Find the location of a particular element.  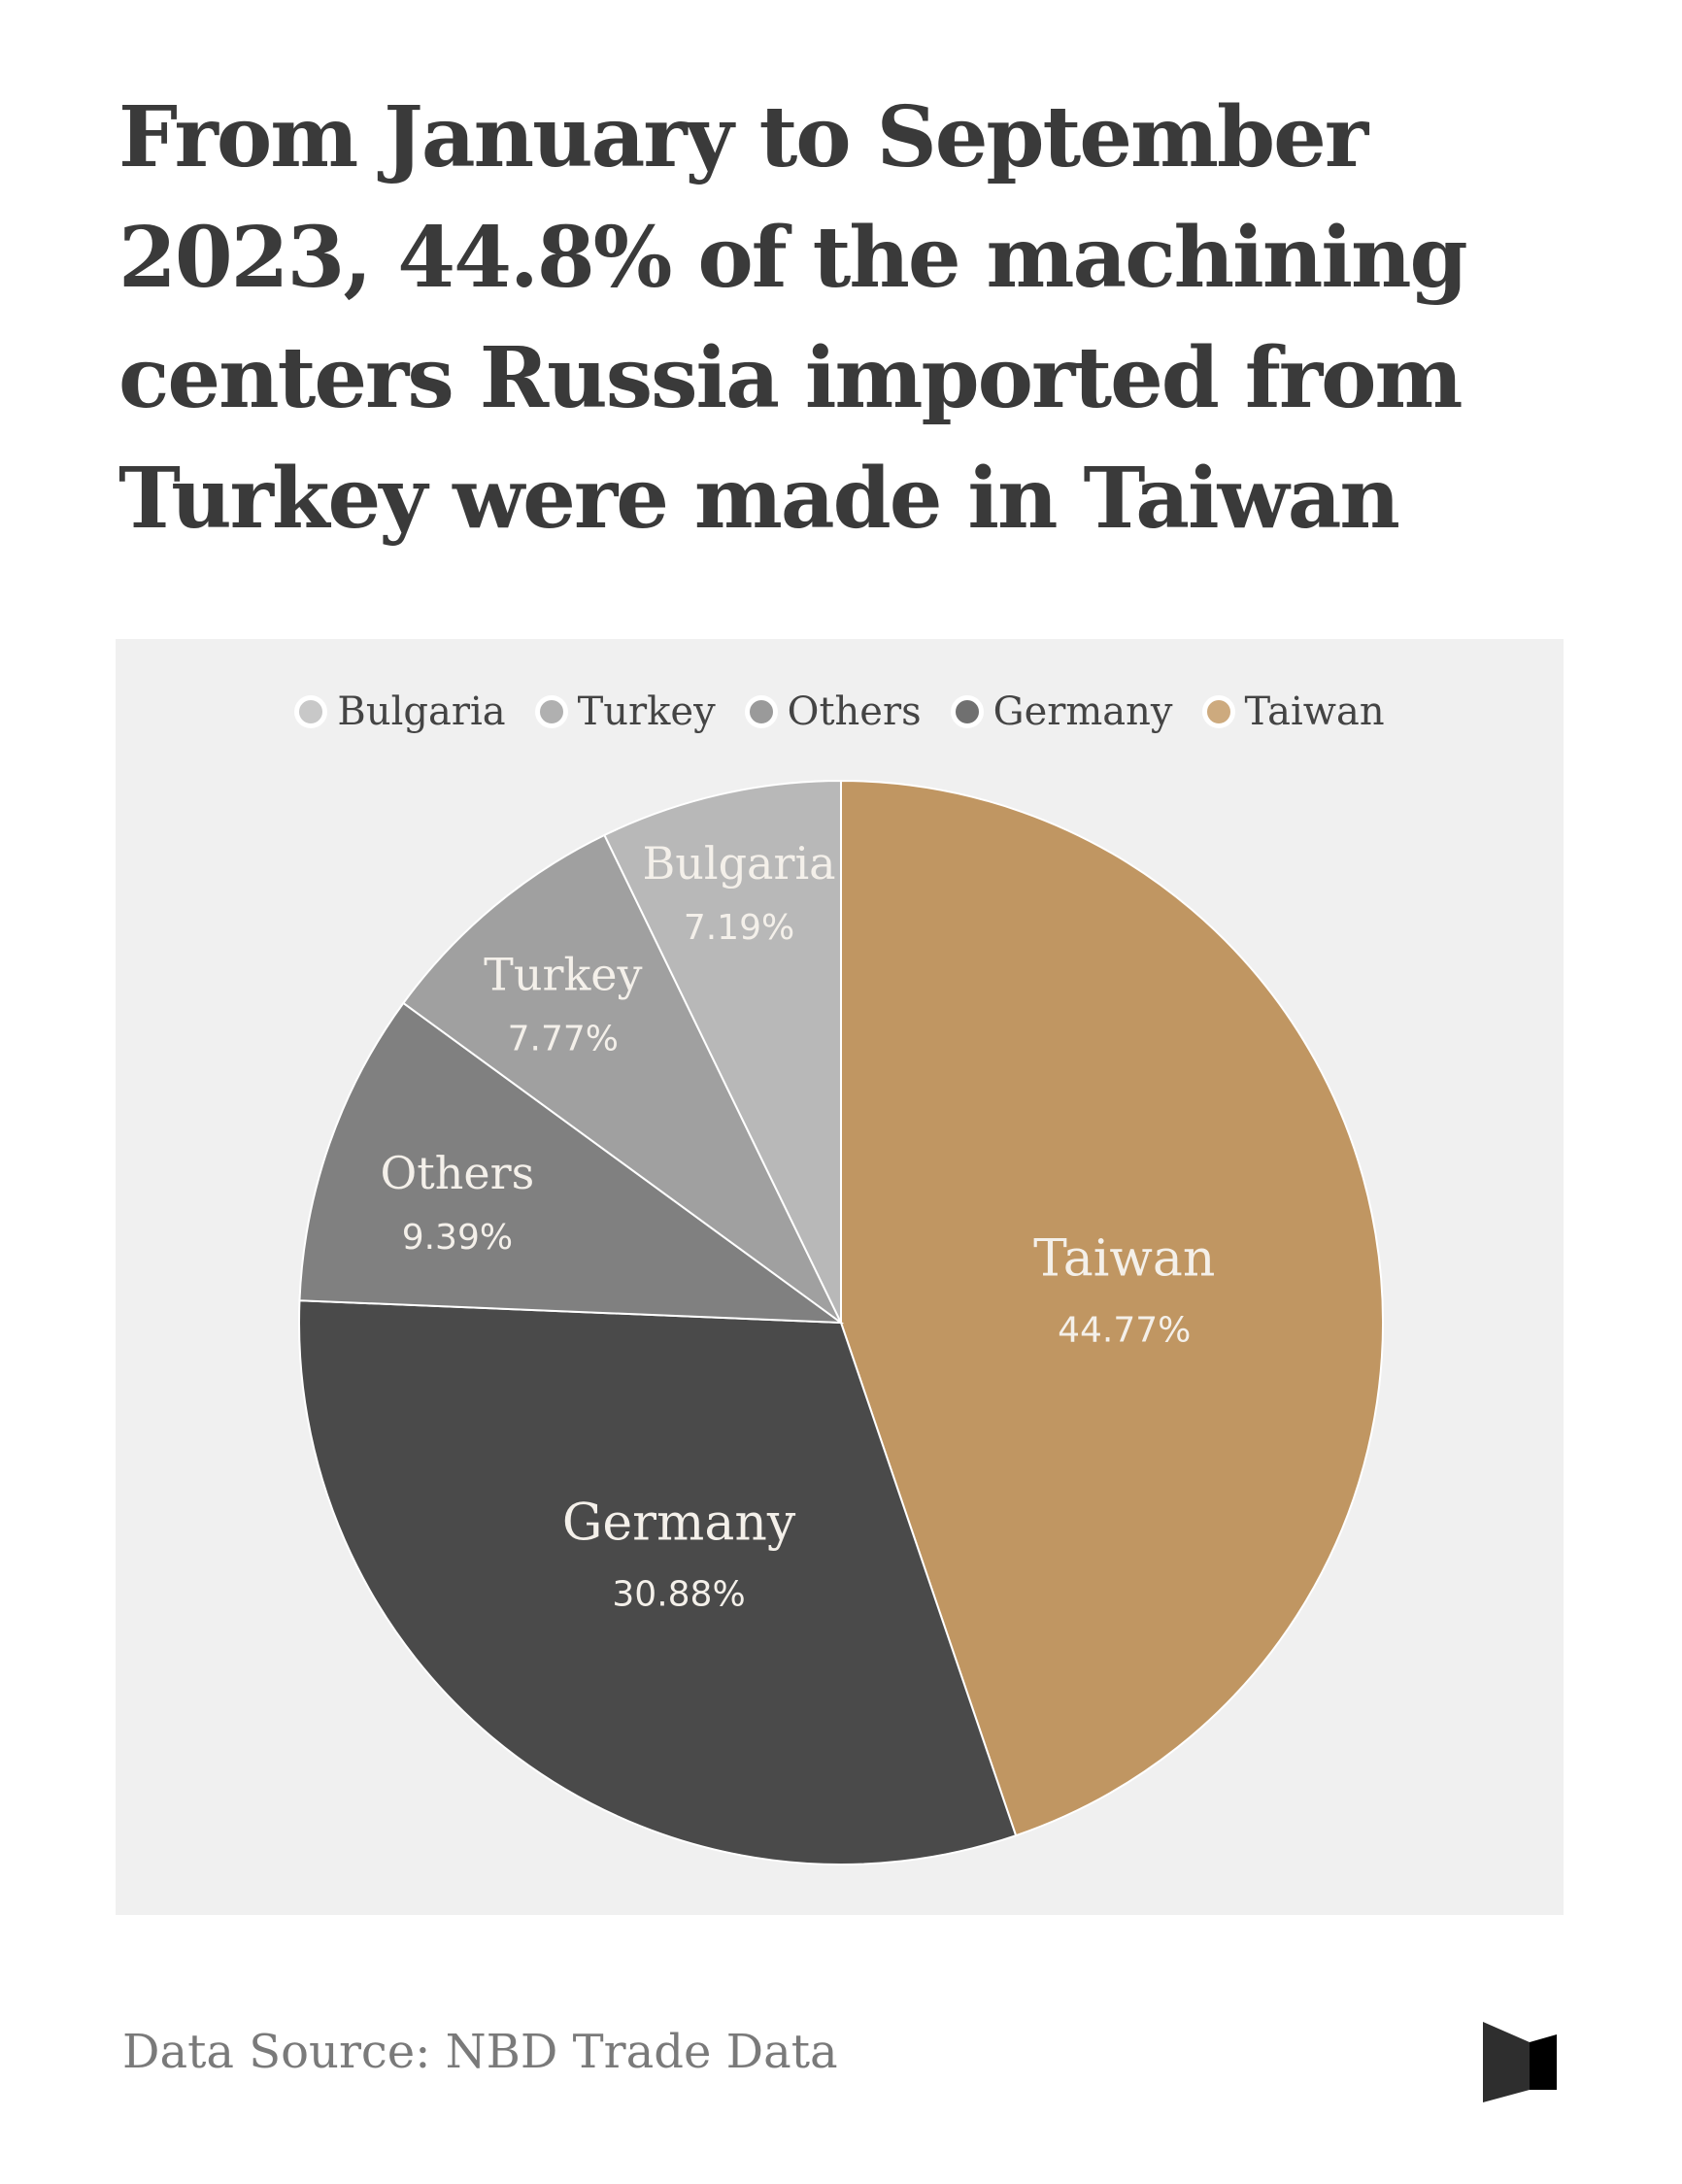

legend-label: Taiwan is located at coordinates (1314, 711).